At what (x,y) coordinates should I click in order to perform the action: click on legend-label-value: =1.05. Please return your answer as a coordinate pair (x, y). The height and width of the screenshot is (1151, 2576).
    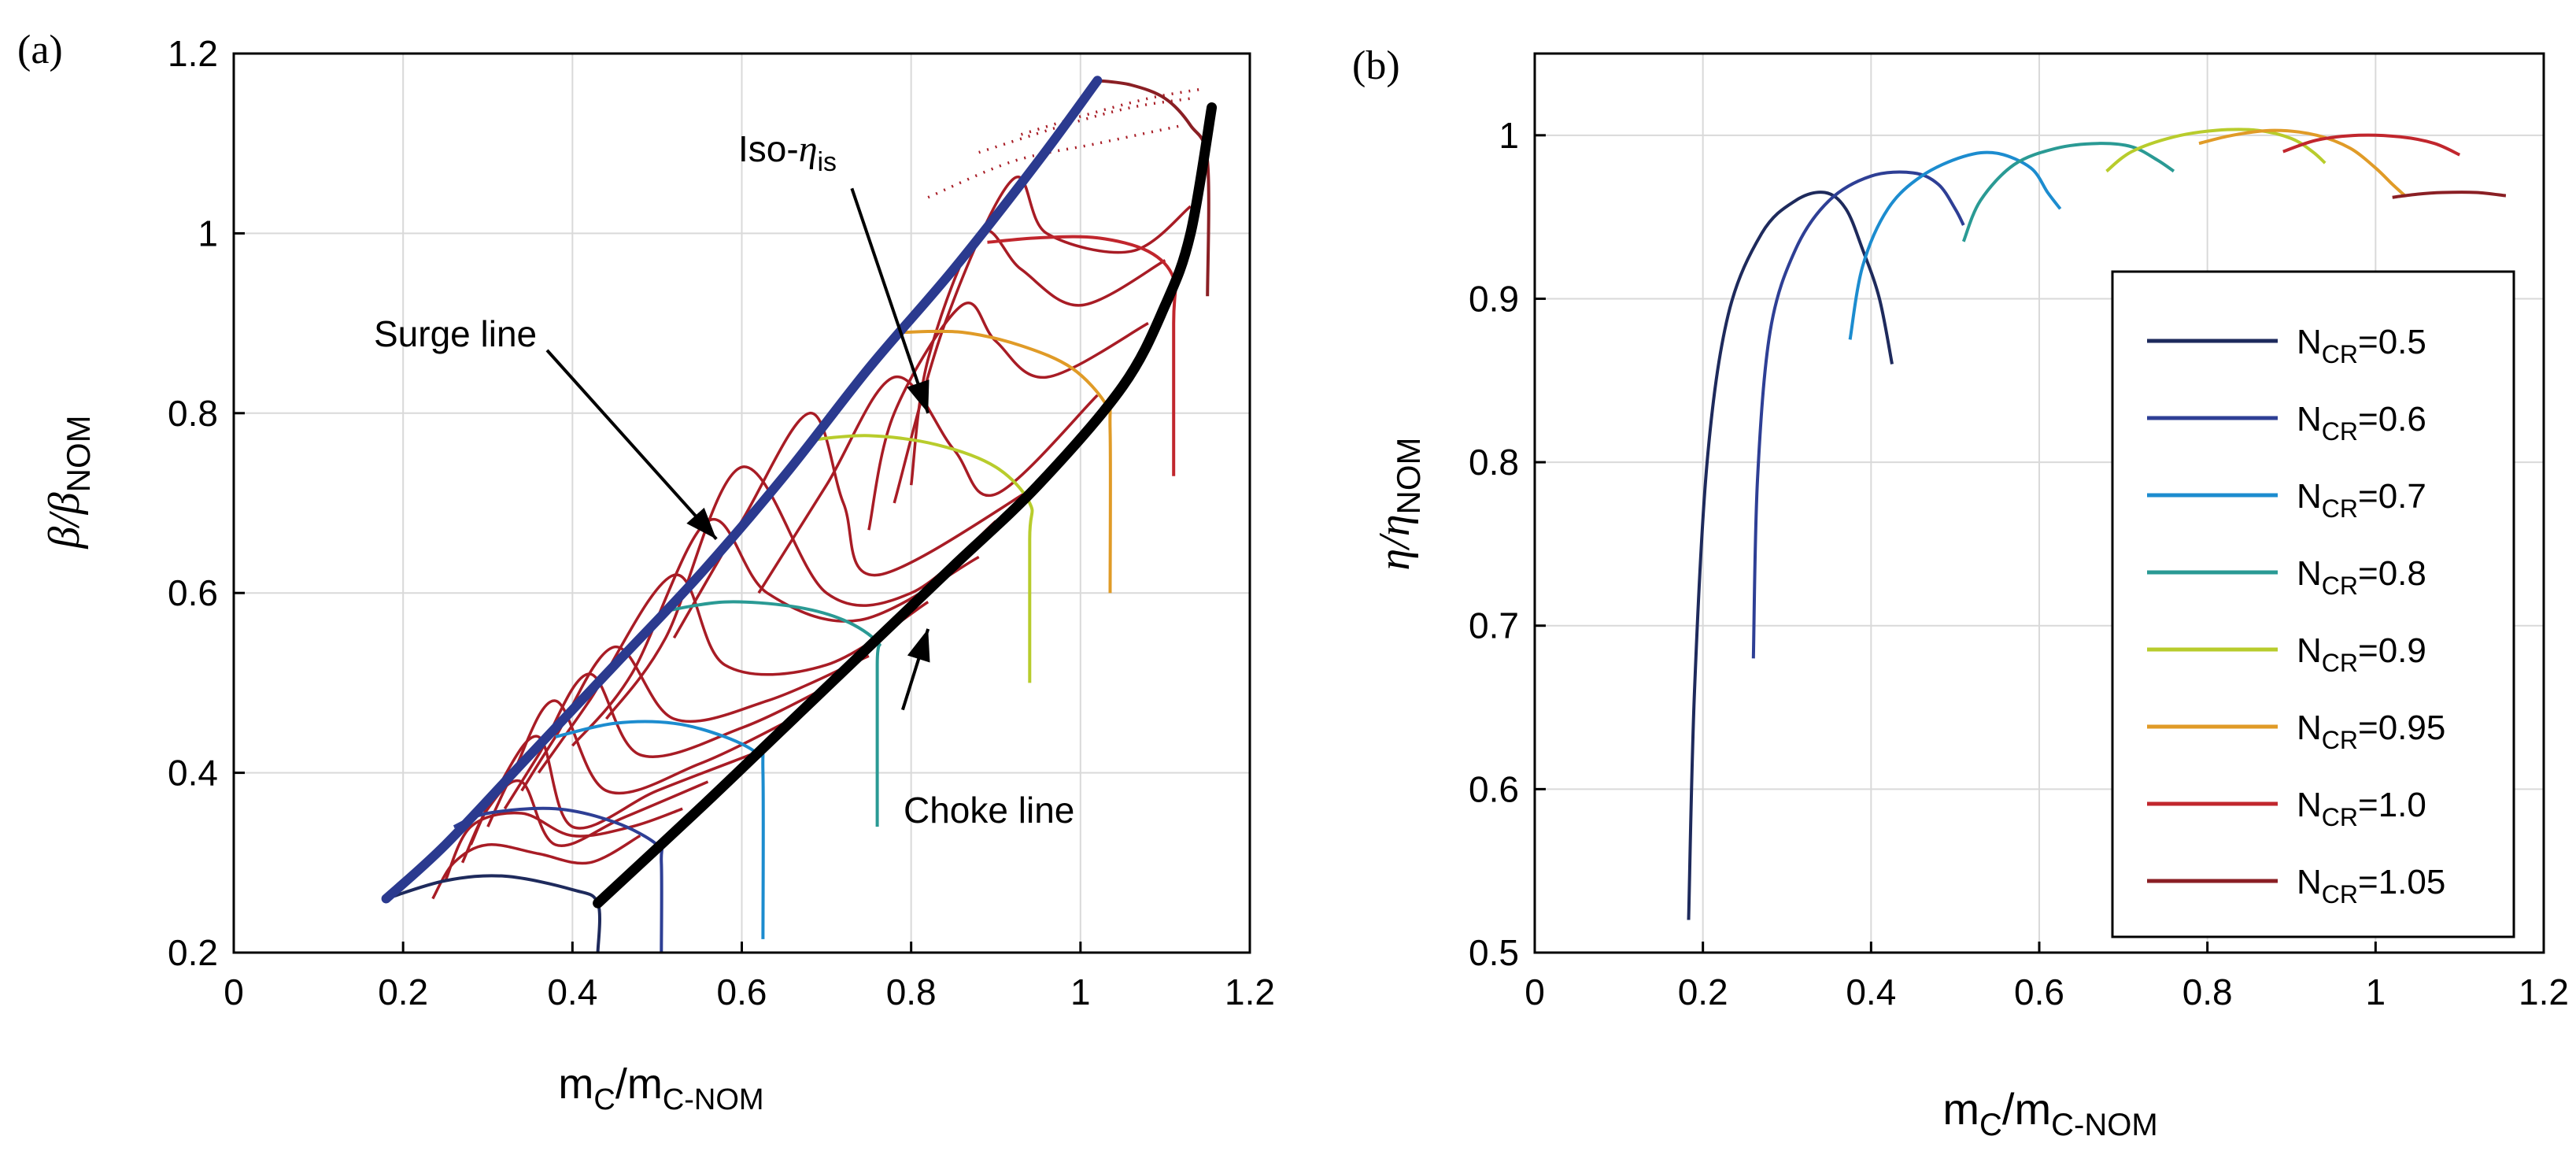
    Looking at the image, I should click on (2401, 882).